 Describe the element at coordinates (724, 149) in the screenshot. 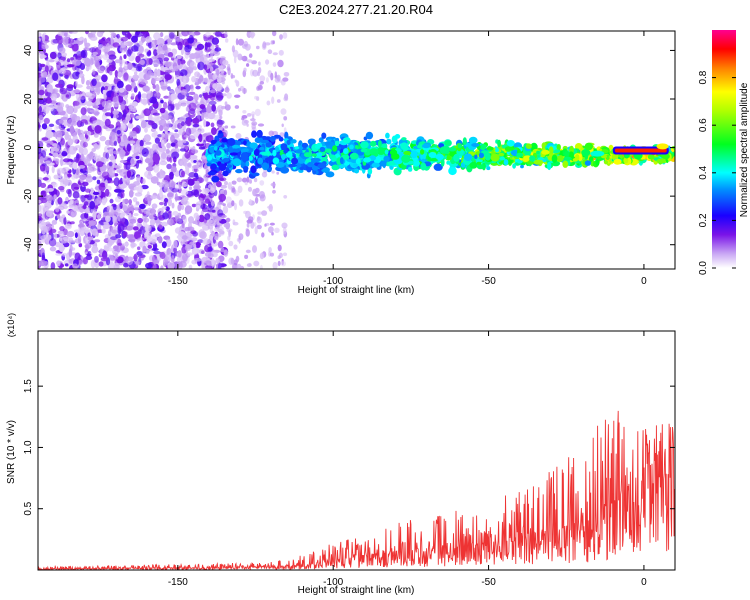

I see `colorbar-gradient` at that location.